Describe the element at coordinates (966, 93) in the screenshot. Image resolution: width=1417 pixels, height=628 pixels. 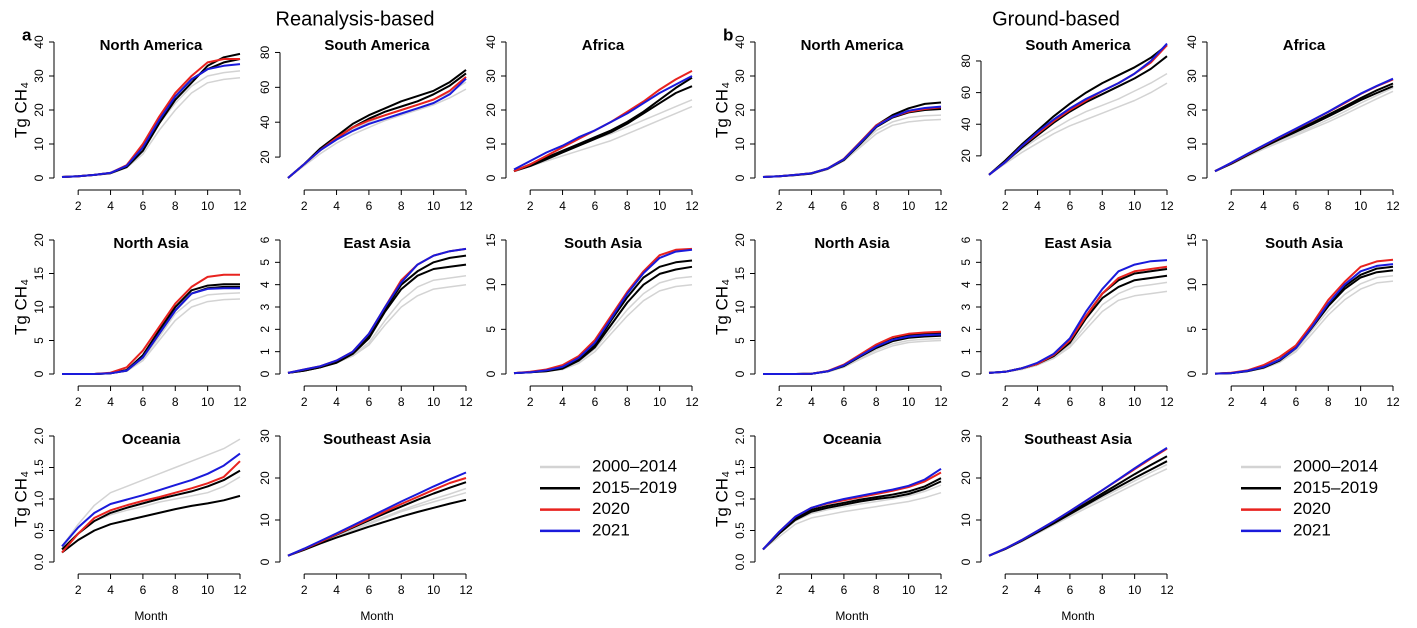
I see `y-tick-label: 60` at that location.